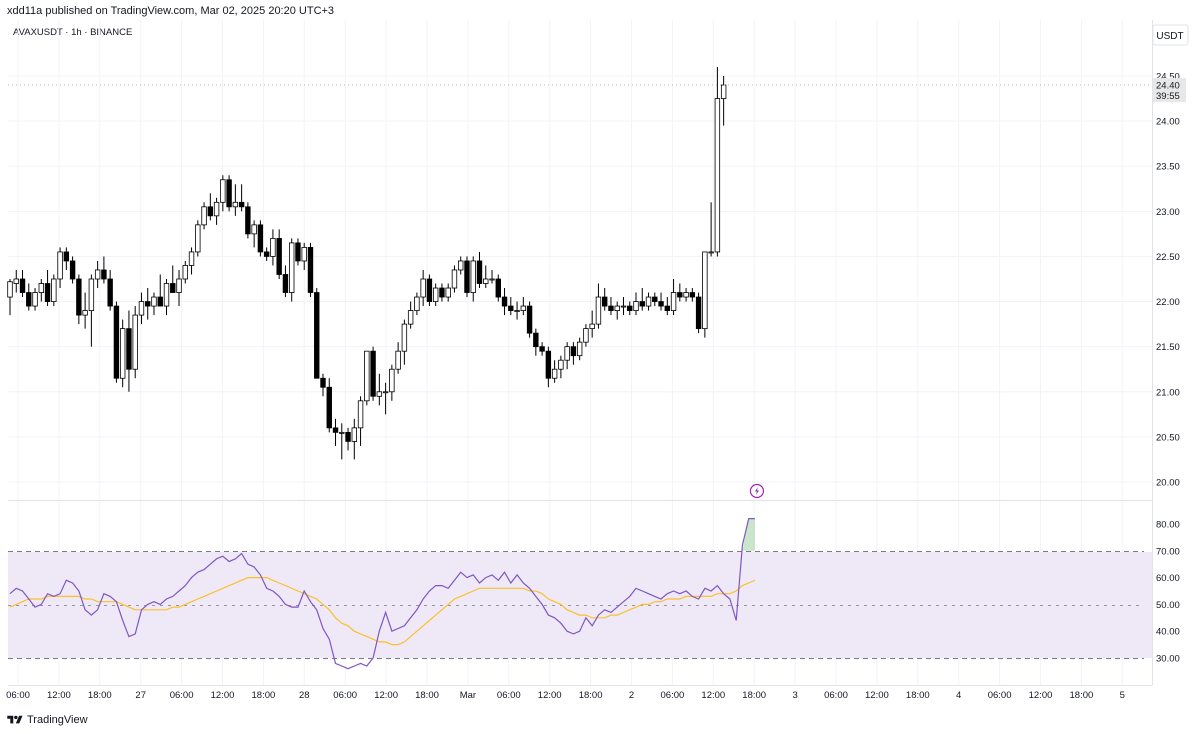 The image size is (1200, 734). Describe the element at coordinates (1168, 347) in the screenshot. I see `price-tick-label: 21.50` at that location.